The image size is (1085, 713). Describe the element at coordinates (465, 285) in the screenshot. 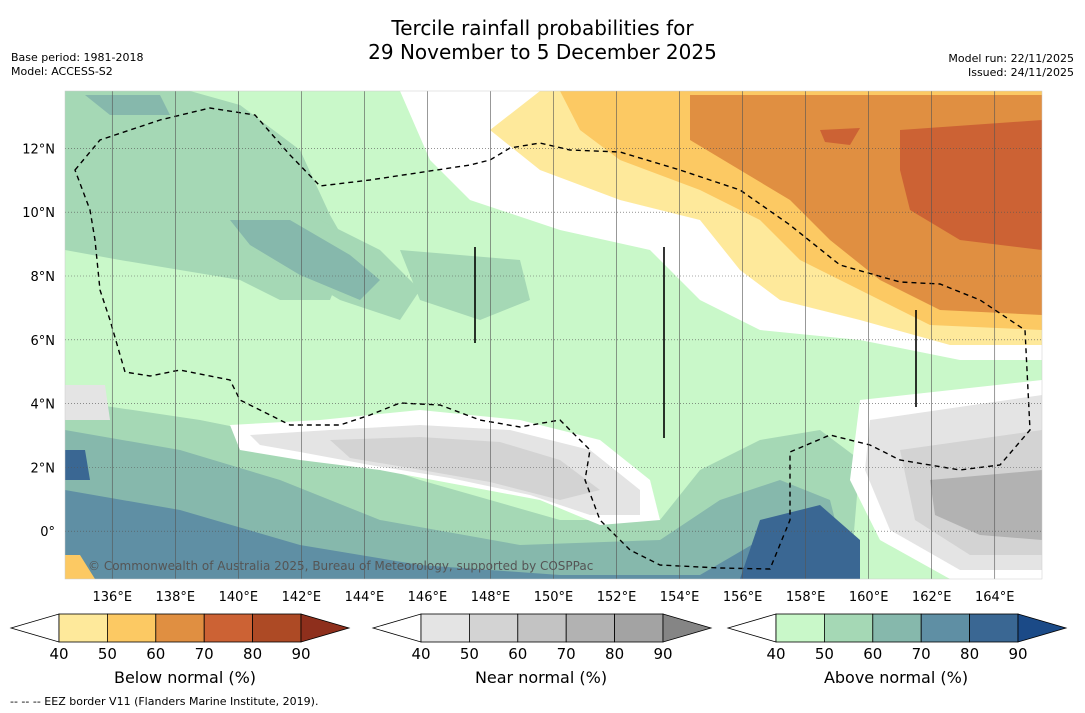

I see `above-normal-50-east` at that location.